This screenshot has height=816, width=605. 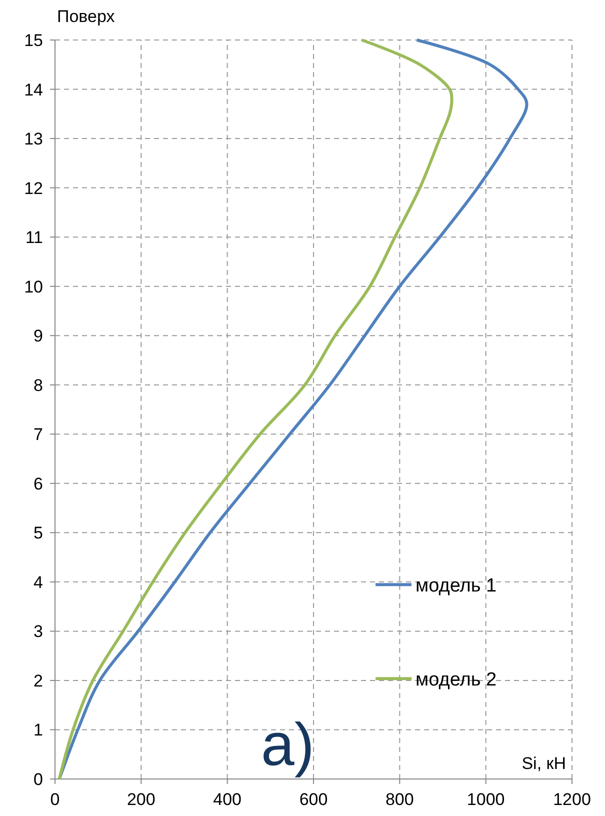 I want to click on legend-label: модель 1, so click(x=456, y=586).